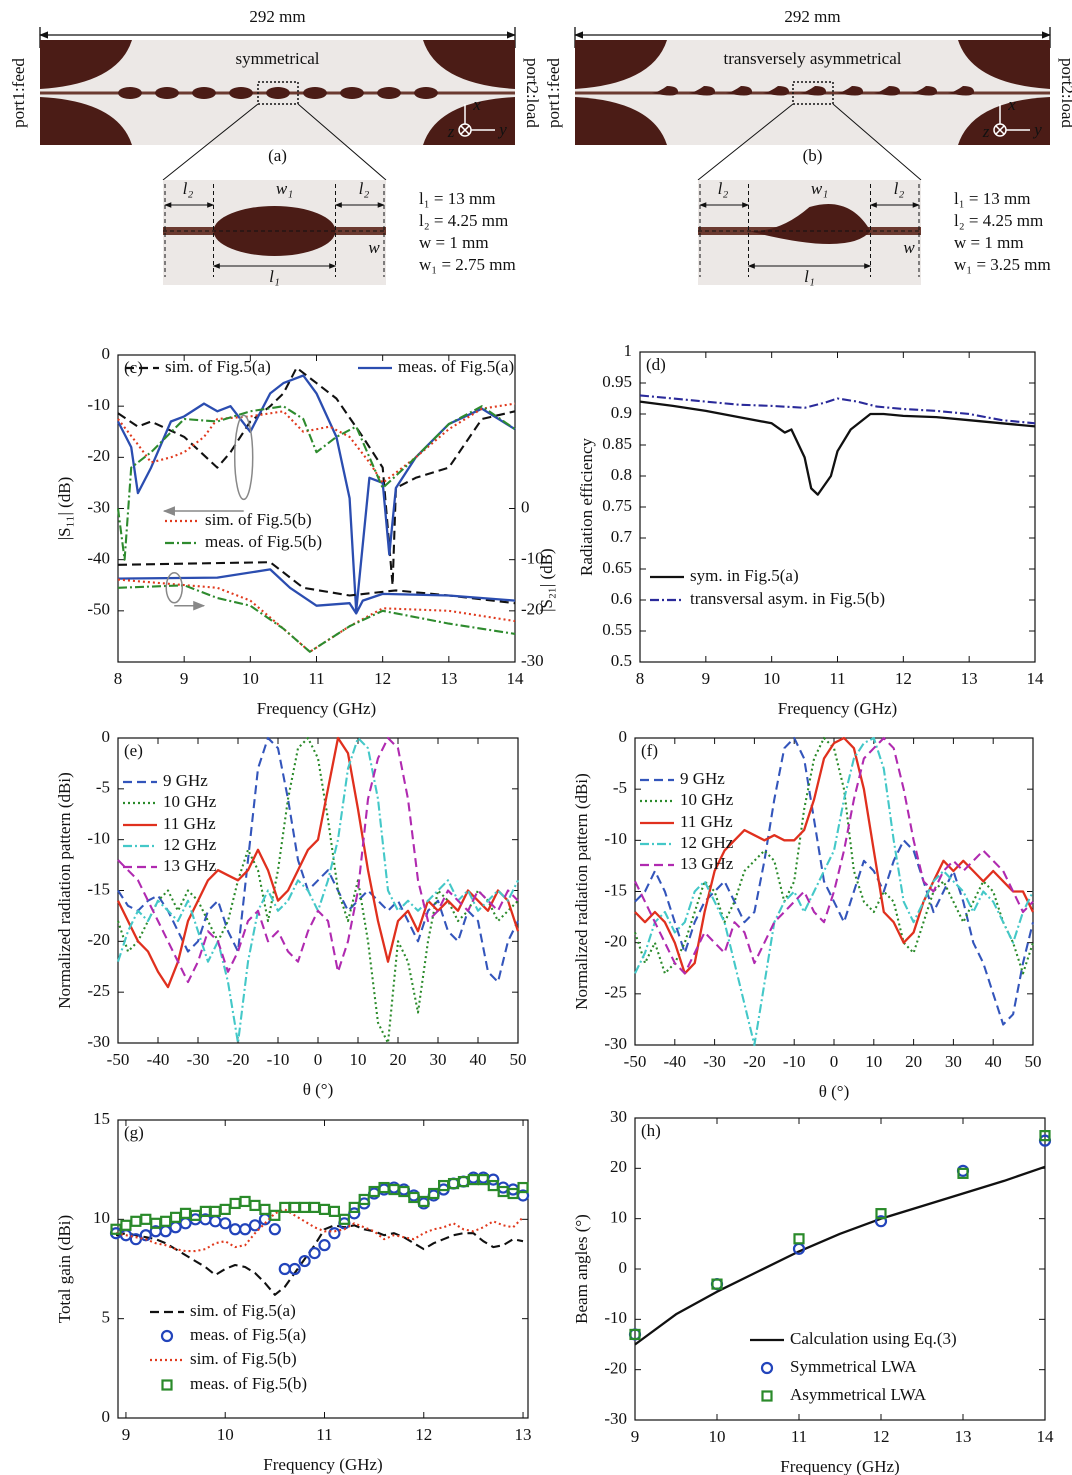 The height and width of the screenshot is (1475, 1072). Describe the element at coordinates (467, 264) in the screenshot. I see `parameter: w₁ = 2.75 mm` at that location.